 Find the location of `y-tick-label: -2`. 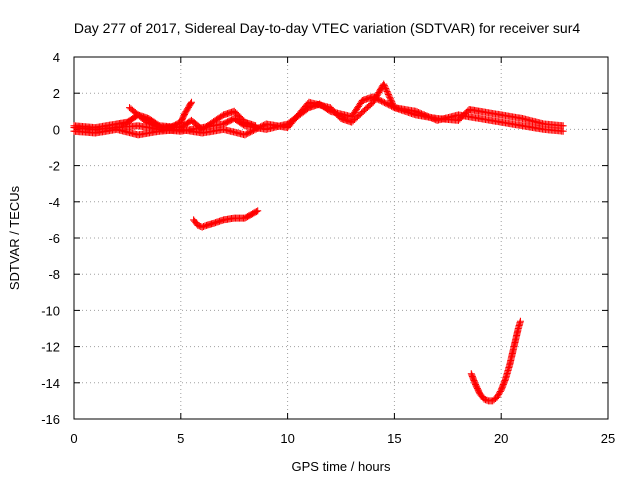

y-tick-label: -2 is located at coordinates (54, 166).